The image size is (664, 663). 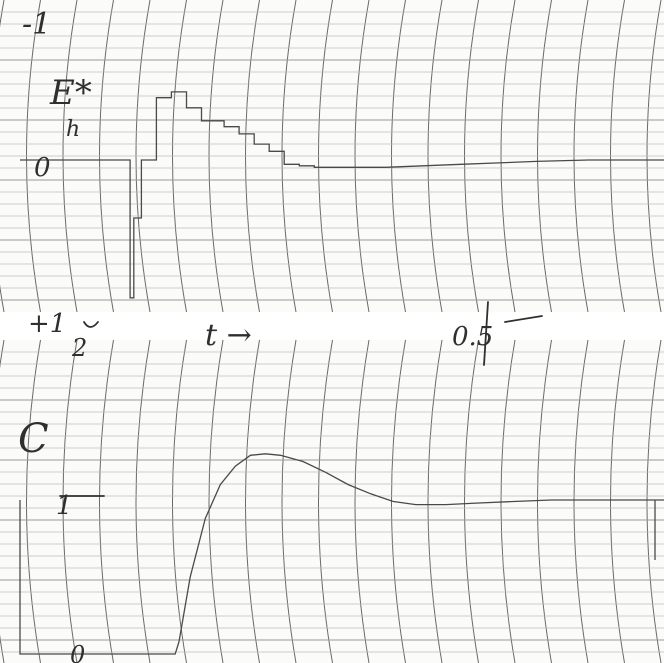 What do you see at coordinates (47, 324) in the screenshot?
I see `top-plus-one-label: +1` at bounding box center [47, 324].